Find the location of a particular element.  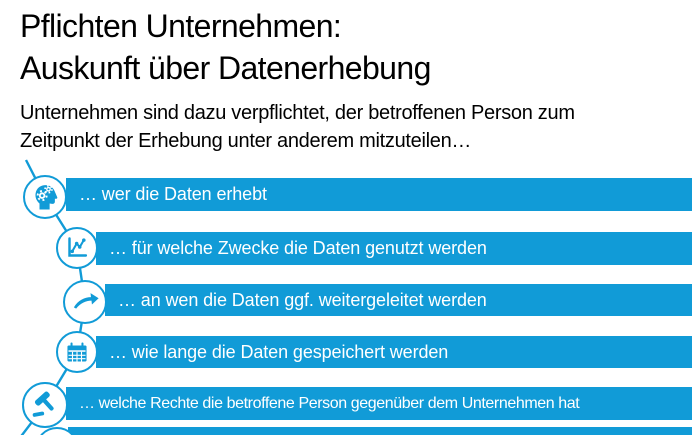

calendar-icon is located at coordinates (77, 352).